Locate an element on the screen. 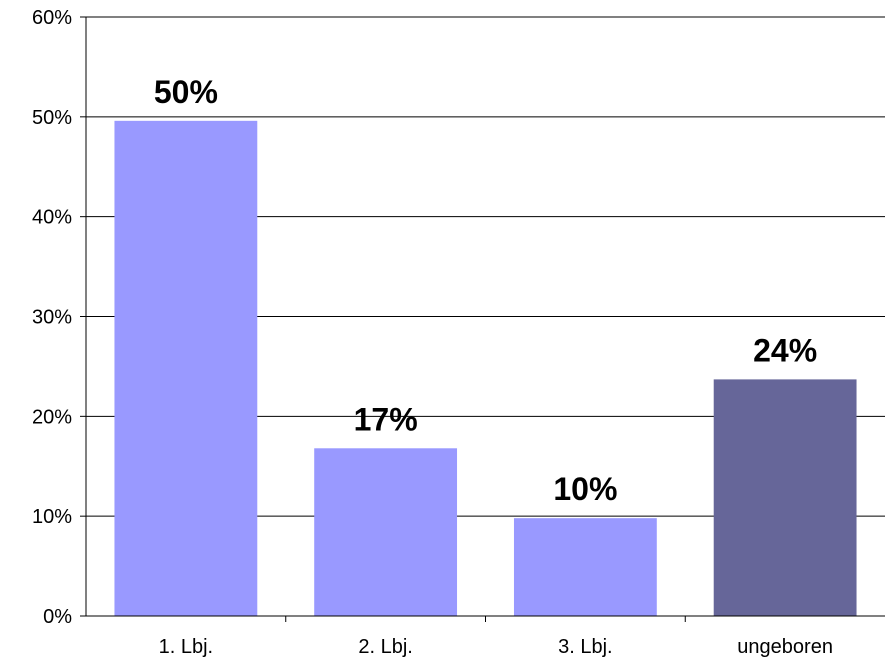 This screenshot has height=663, width=885. bar-data-label: 10% is located at coordinates (585, 489).